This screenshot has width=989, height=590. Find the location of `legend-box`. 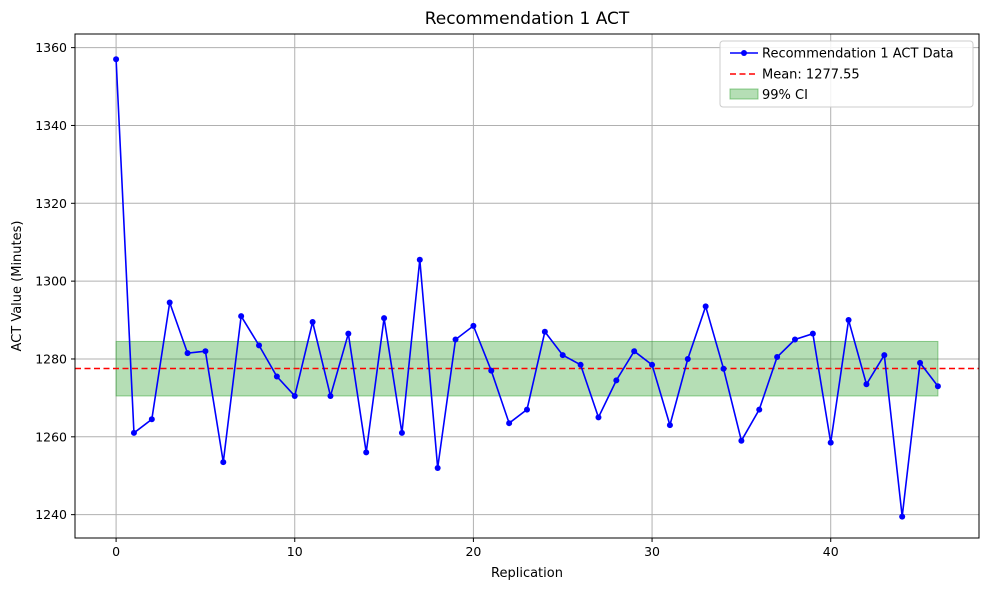

legend-box is located at coordinates (846, 74).